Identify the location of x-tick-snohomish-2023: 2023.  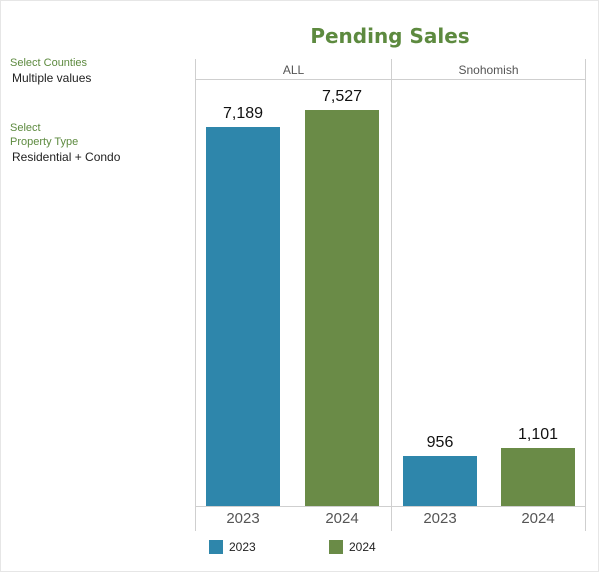
(440, 518).